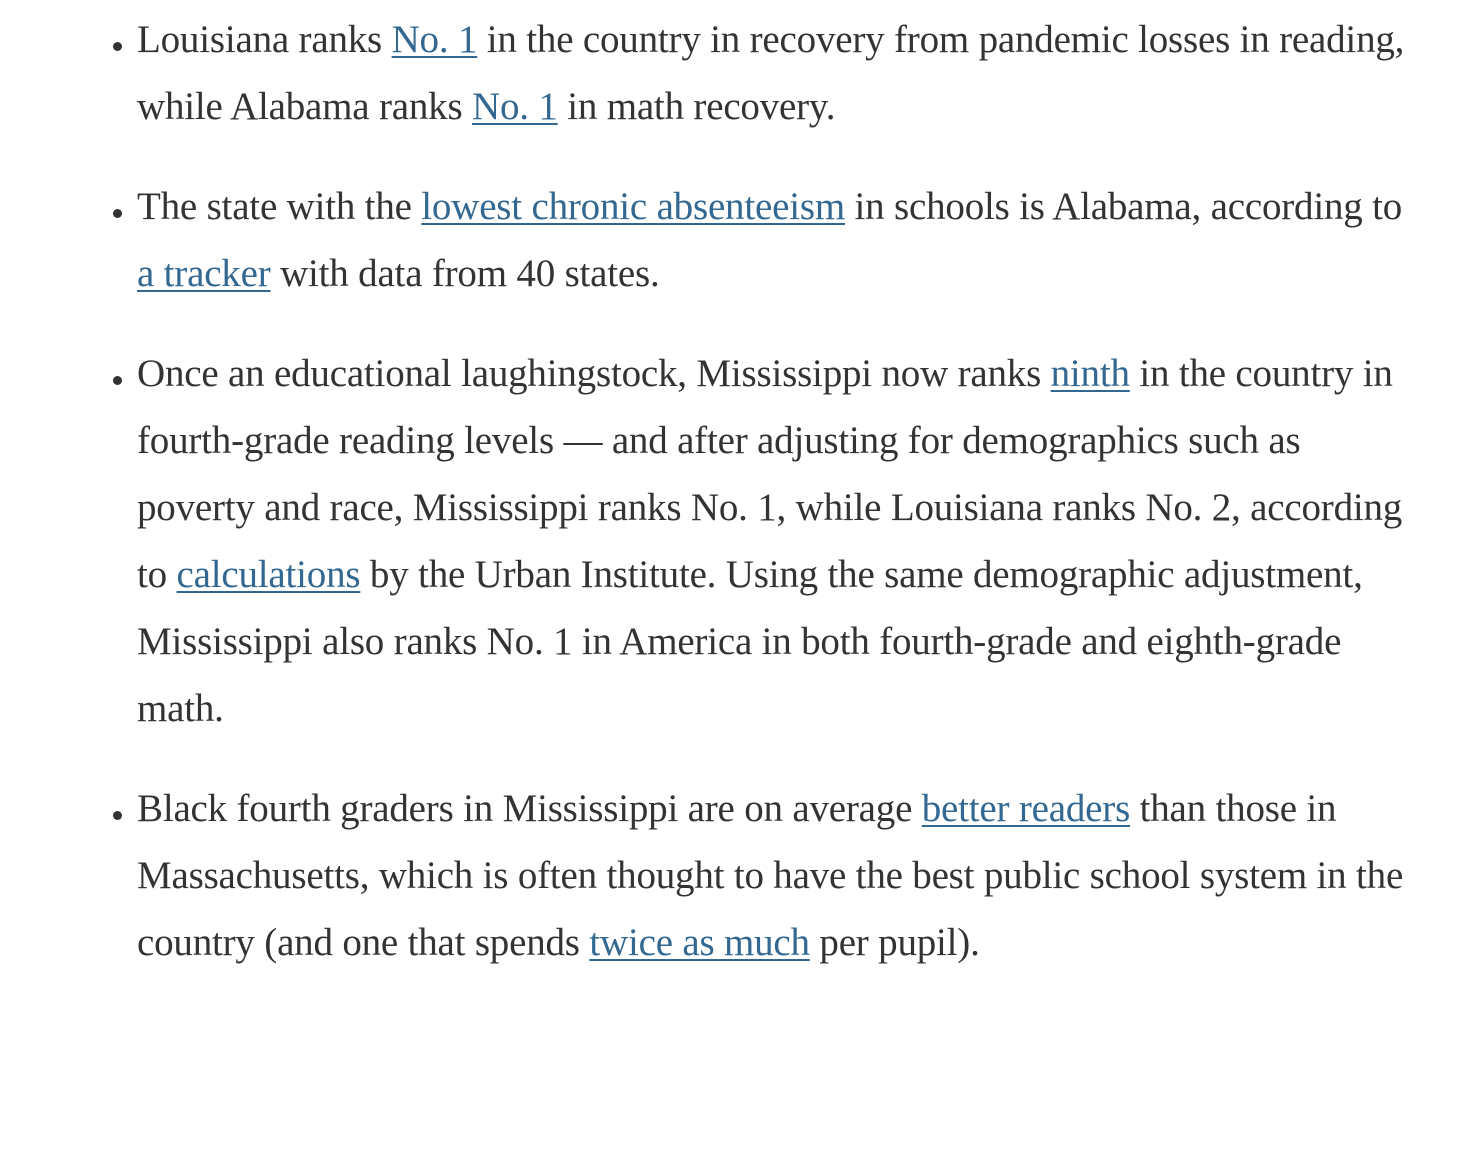 Image resolution: width=1476 pixels, height=1172 pixels. I want to click on text-run: in schools is Alabama, according to, so click(1123, 206).